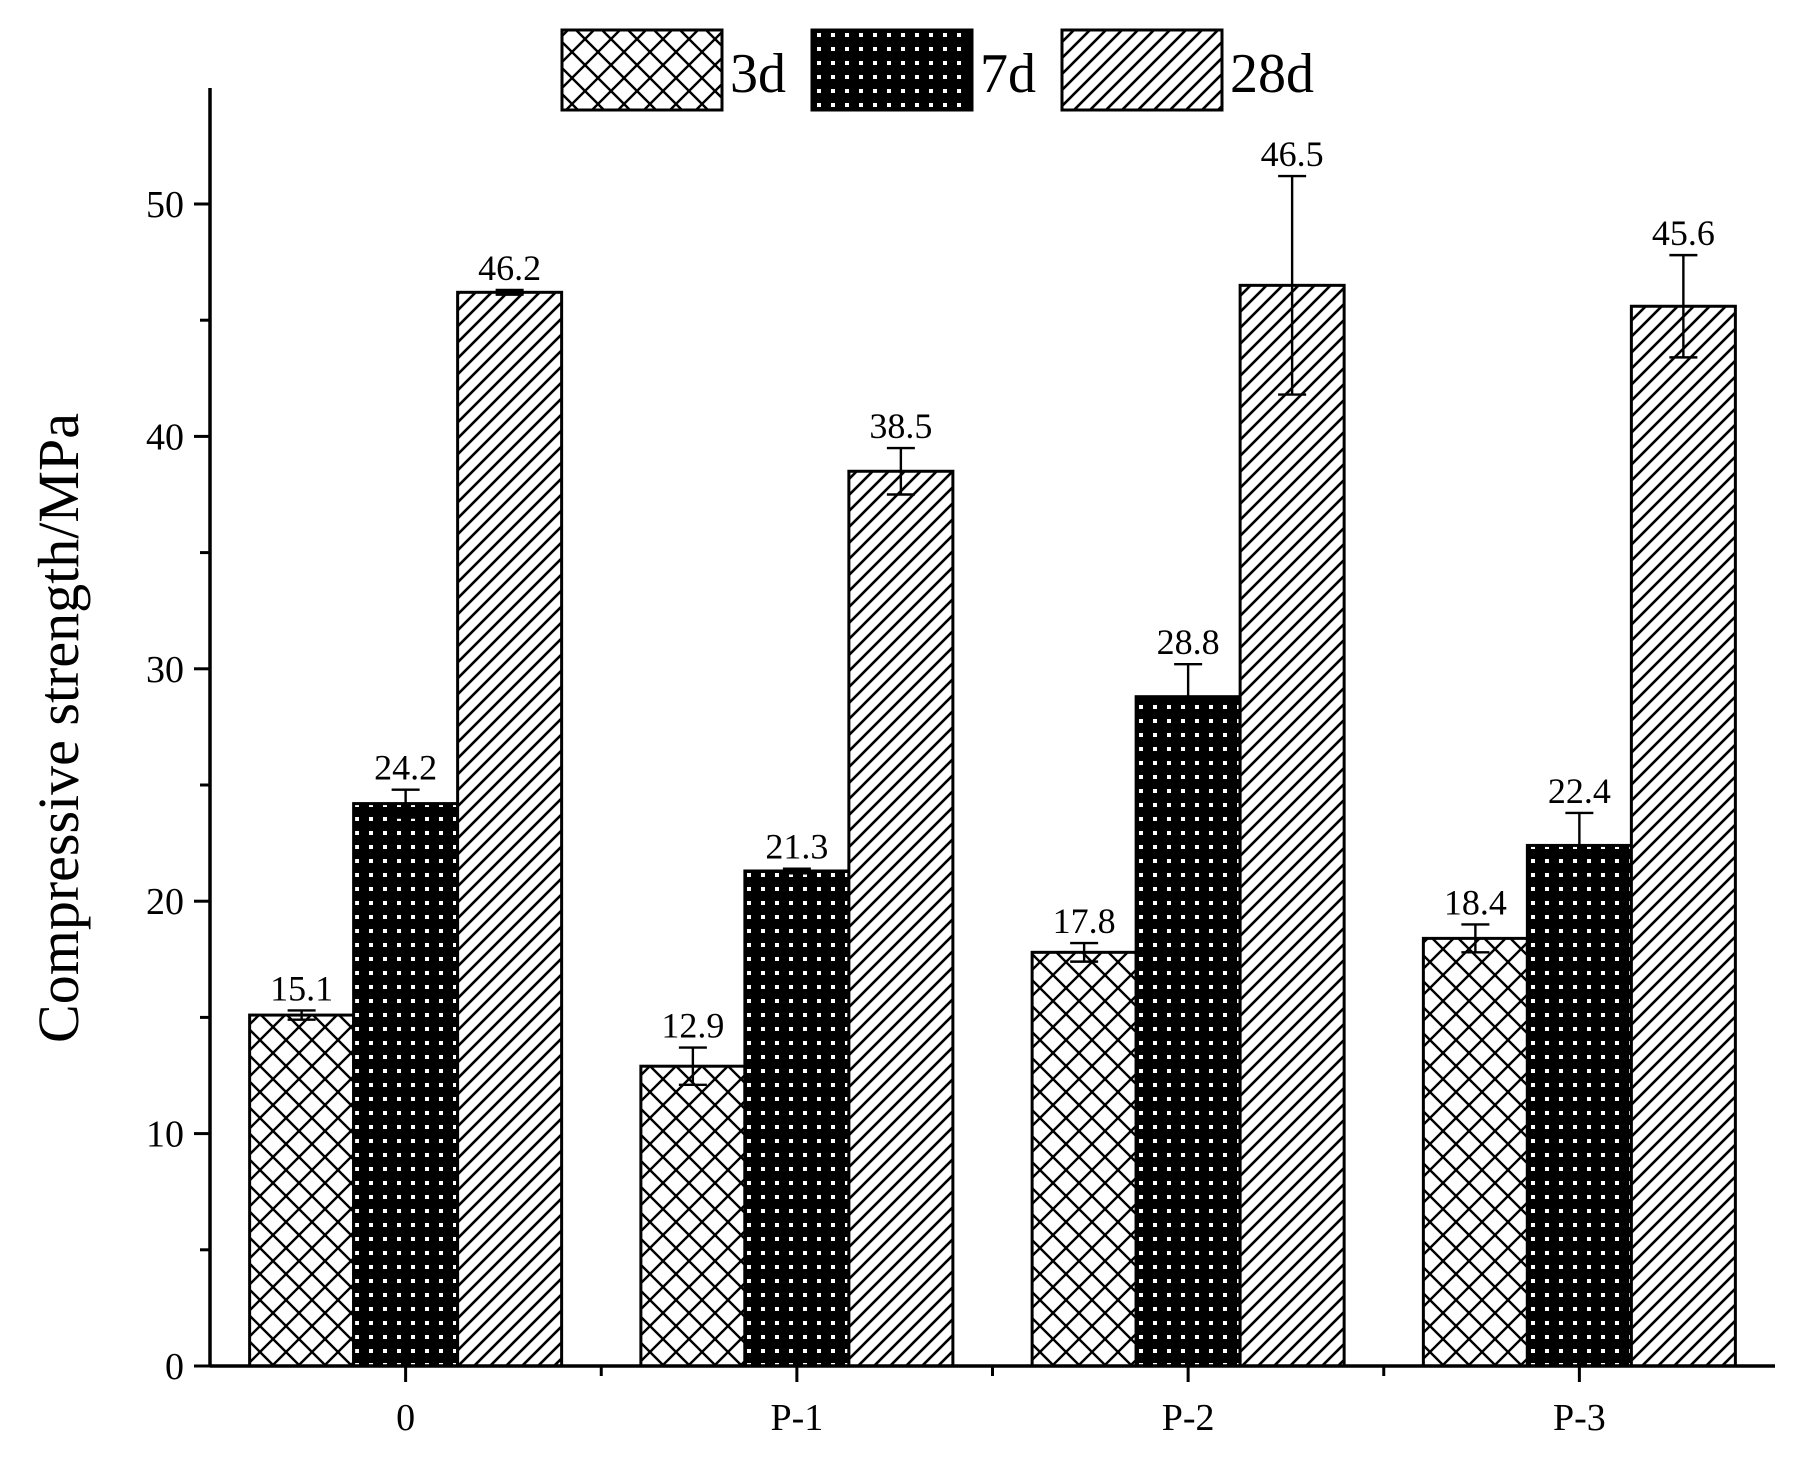 This screenshot has width=1797, height=1466. I want to click on legend-swatch-3d, so click(642, 70).